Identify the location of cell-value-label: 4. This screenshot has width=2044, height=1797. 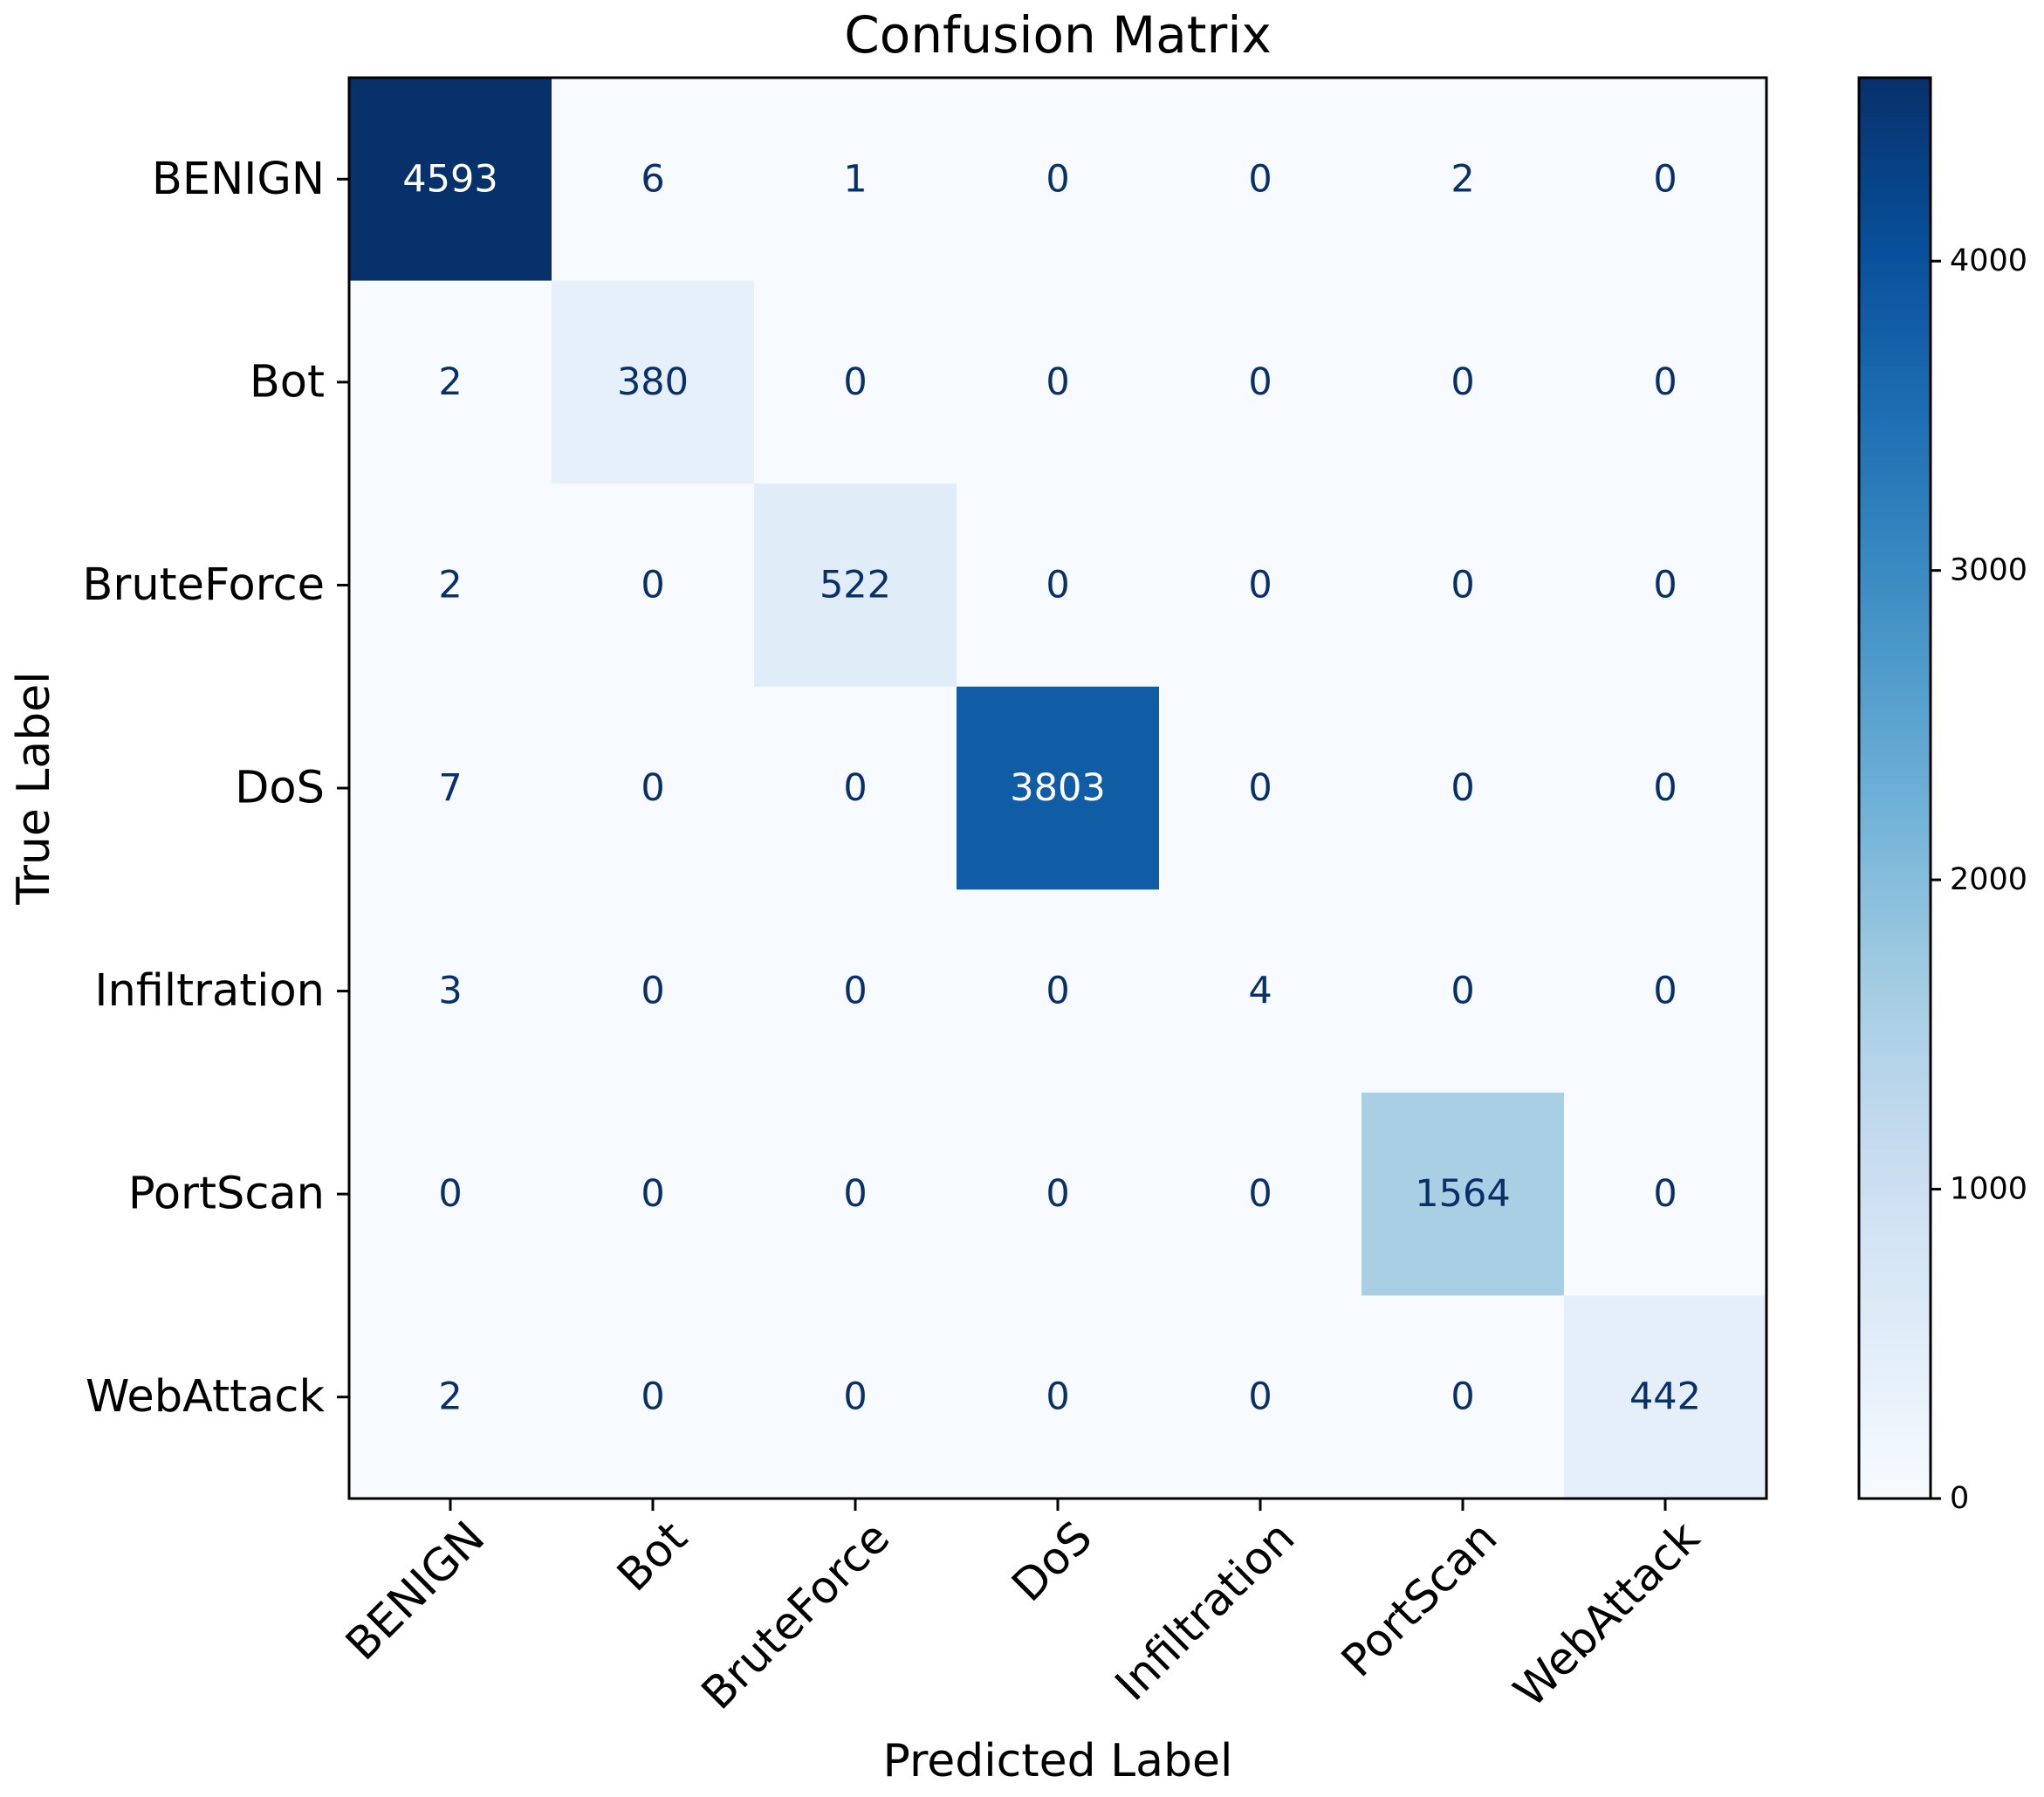
(1260, 991).